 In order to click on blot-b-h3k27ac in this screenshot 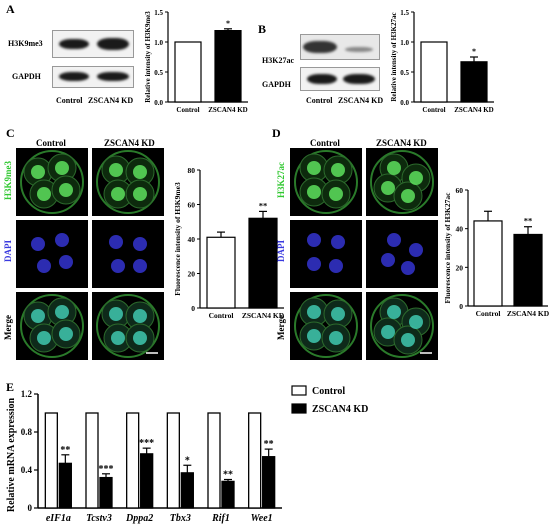, I will do `click(340, 47)`.